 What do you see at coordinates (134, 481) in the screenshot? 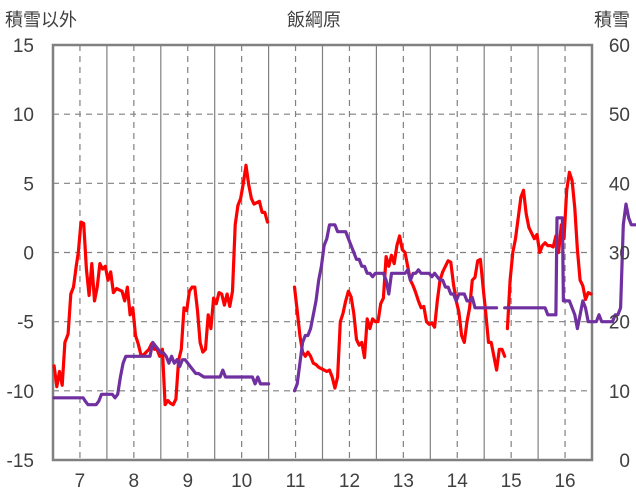
I see `x-tick-label: 8` at bounding box center [134, 481].